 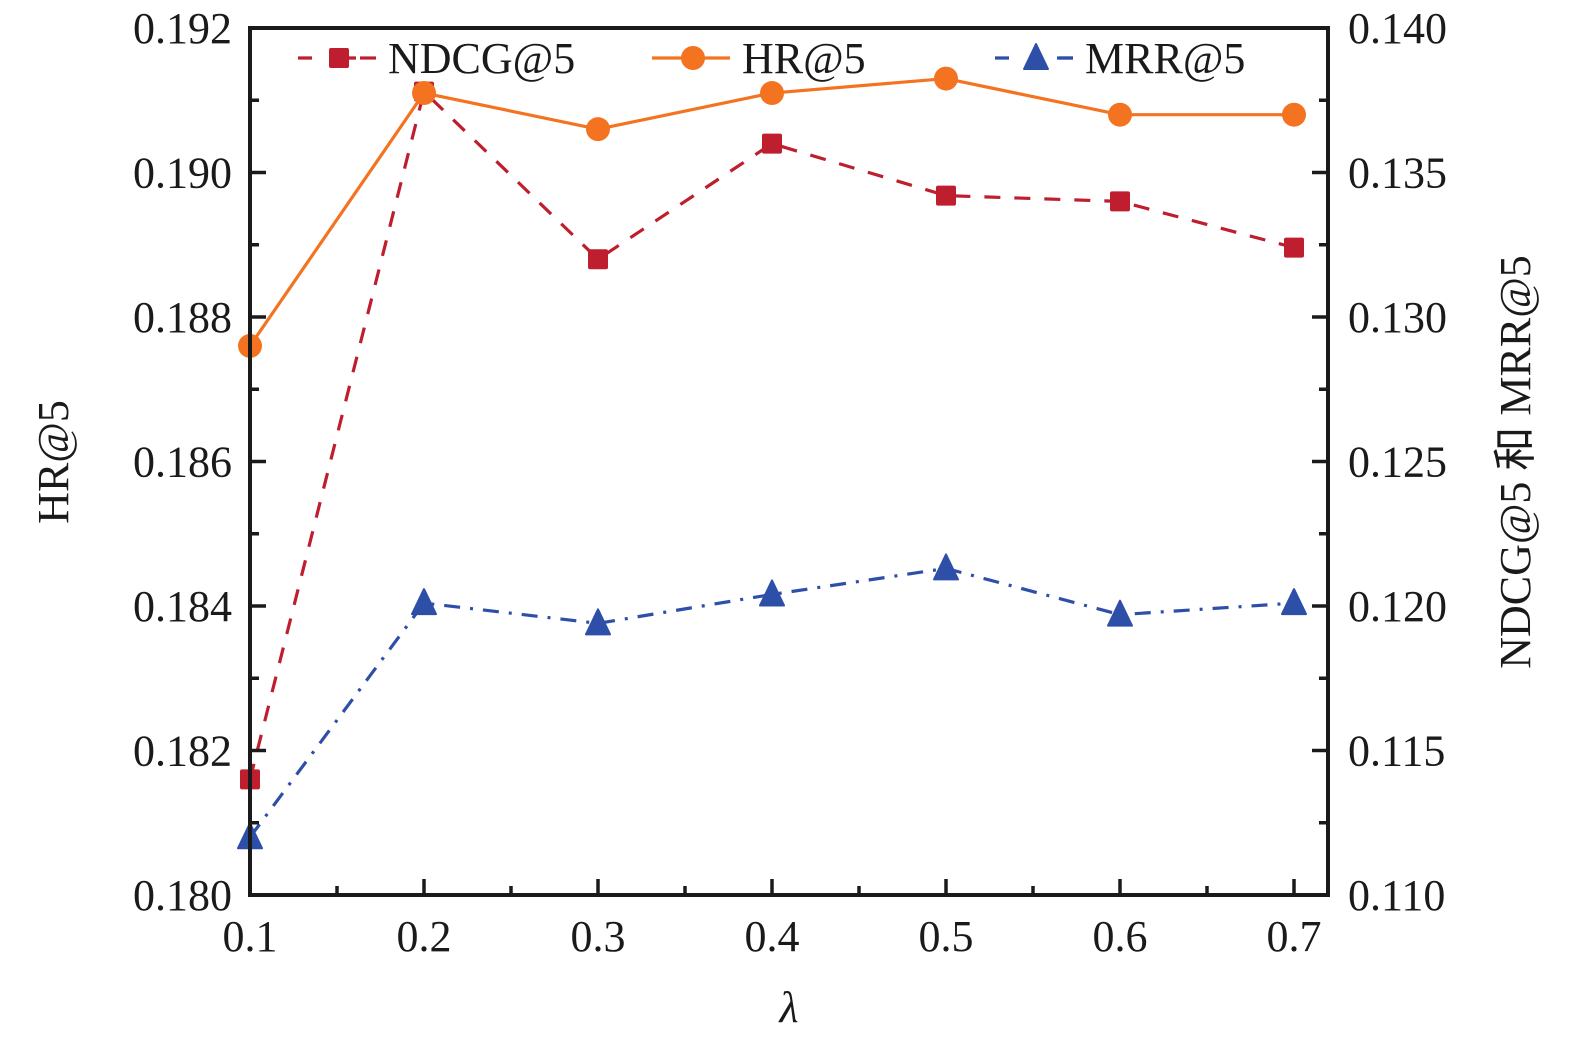 What do you see at coordinates (1397, 606) in the screenshot?
I see `y-right-tick-label: 0.120` at bounding box center [1397, 606].